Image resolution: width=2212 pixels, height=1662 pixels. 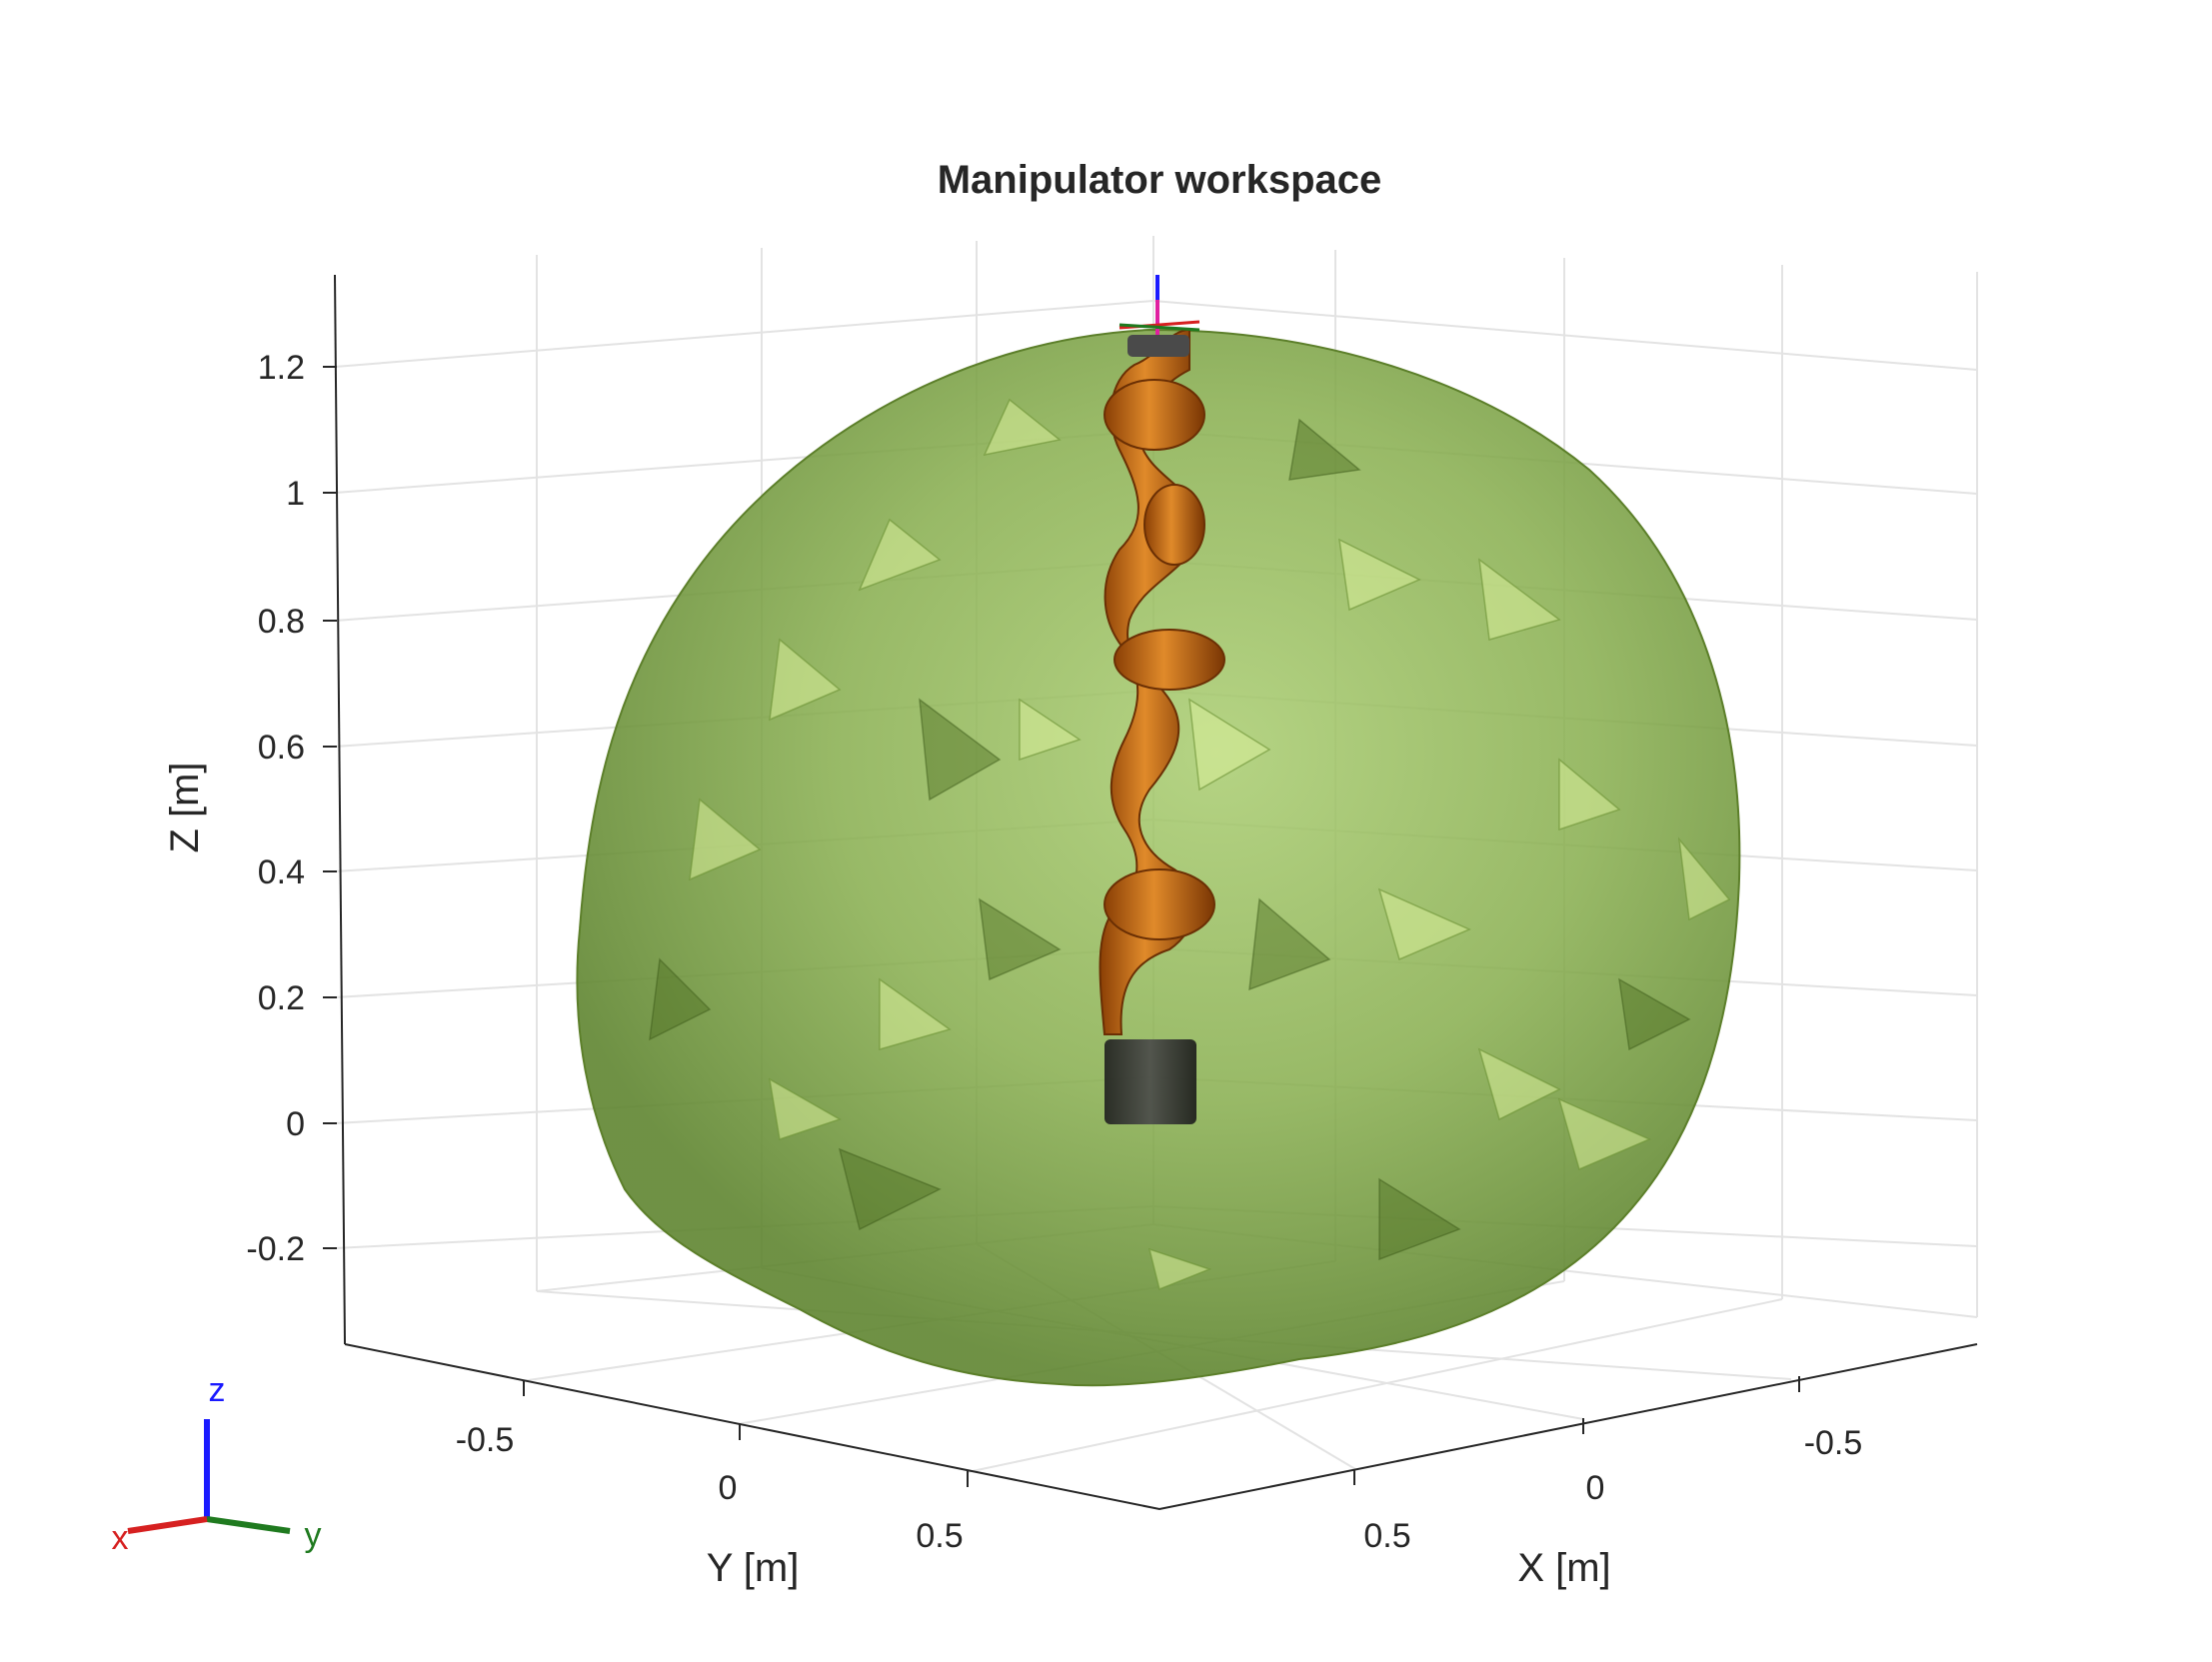 What do you see at coordinates (275, 1249) in the screenshot?
I see `z-tick-label: -0.2` at bounding box center [275, 1249].